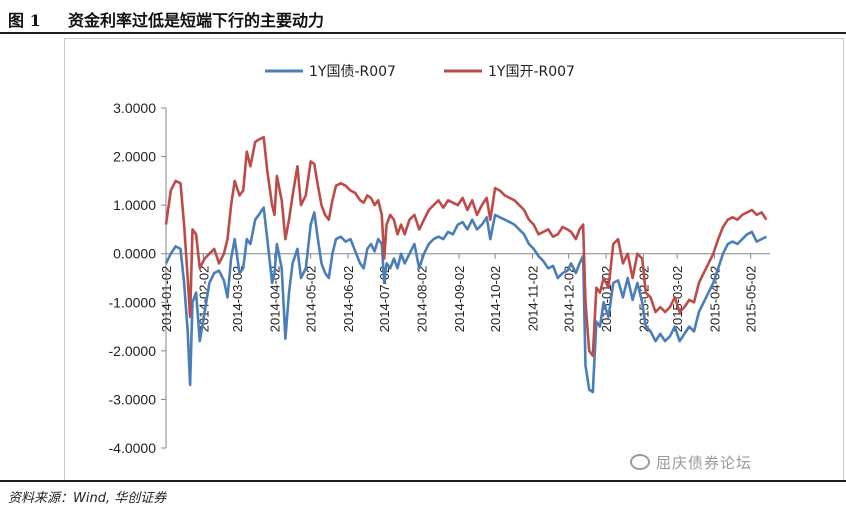 This screenshot has height=511, width=846. Describe the element at coordinates (459, 299) in the screenshot. I see `x-tick-label: 2014-09-02` at that location.